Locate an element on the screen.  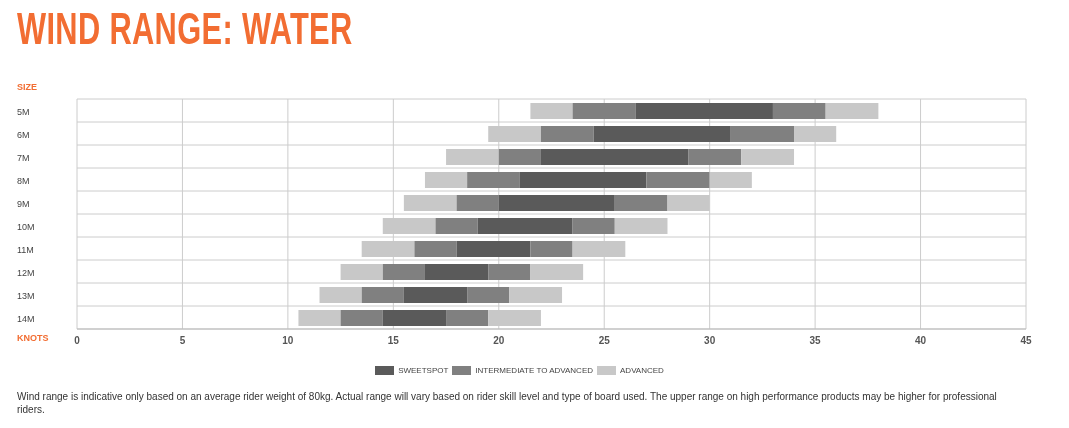
y-tick-label: 12M is located at coordinates (26, 272).